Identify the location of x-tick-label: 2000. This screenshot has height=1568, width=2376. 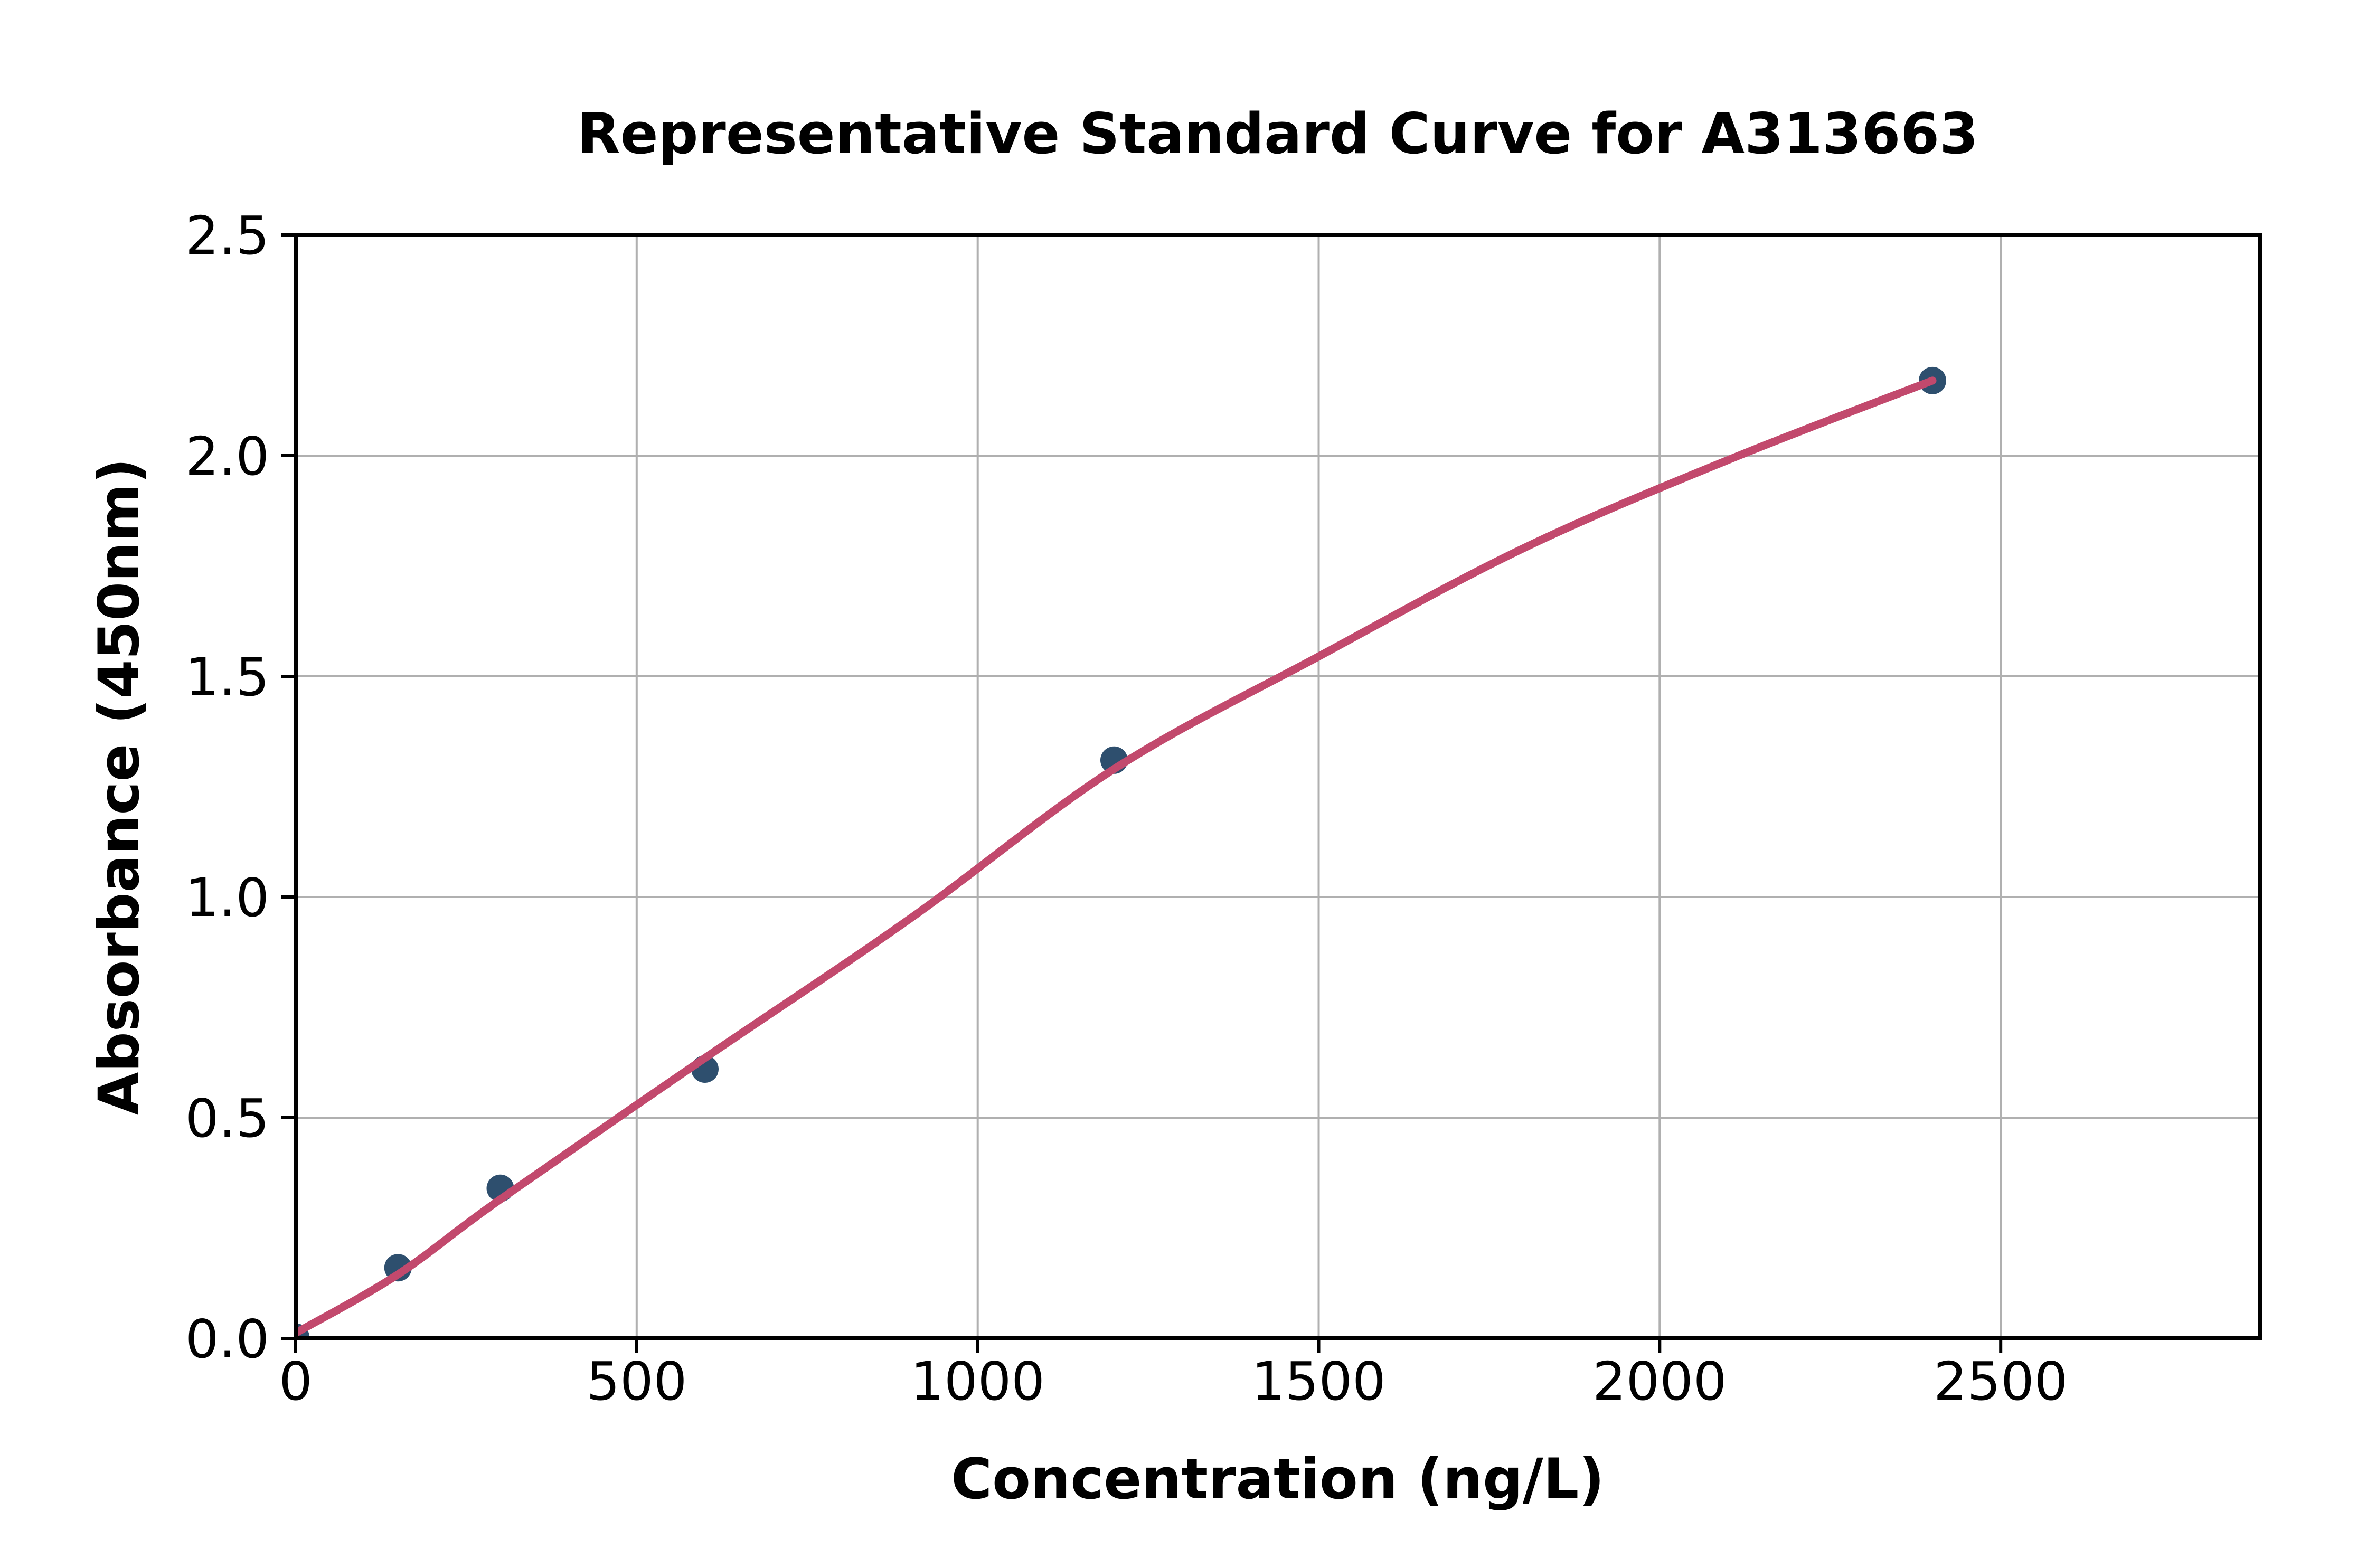
(1660, 1381).